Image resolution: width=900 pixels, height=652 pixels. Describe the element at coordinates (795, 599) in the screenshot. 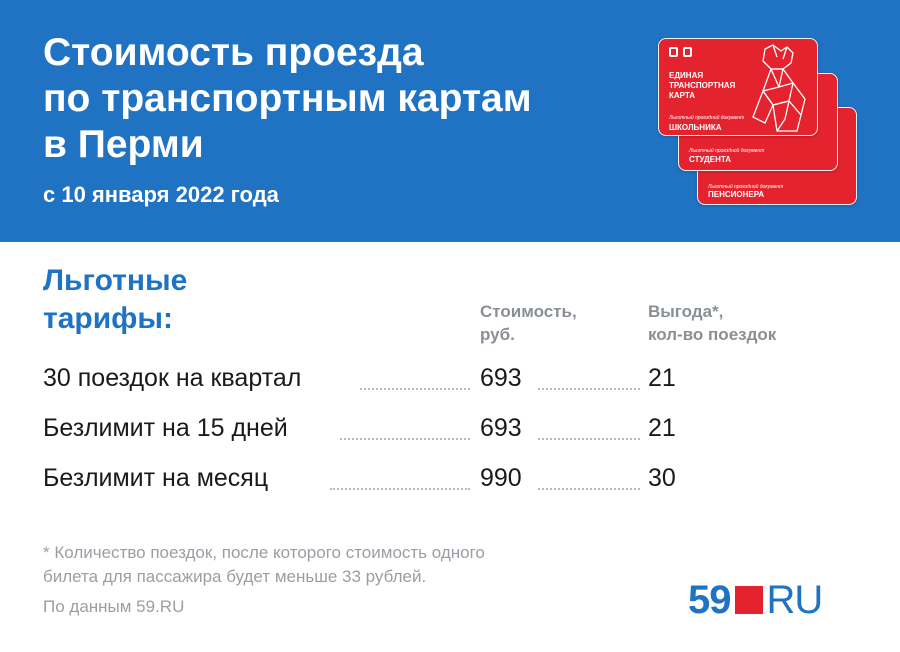

I see `logo-ru: RU` at that location.